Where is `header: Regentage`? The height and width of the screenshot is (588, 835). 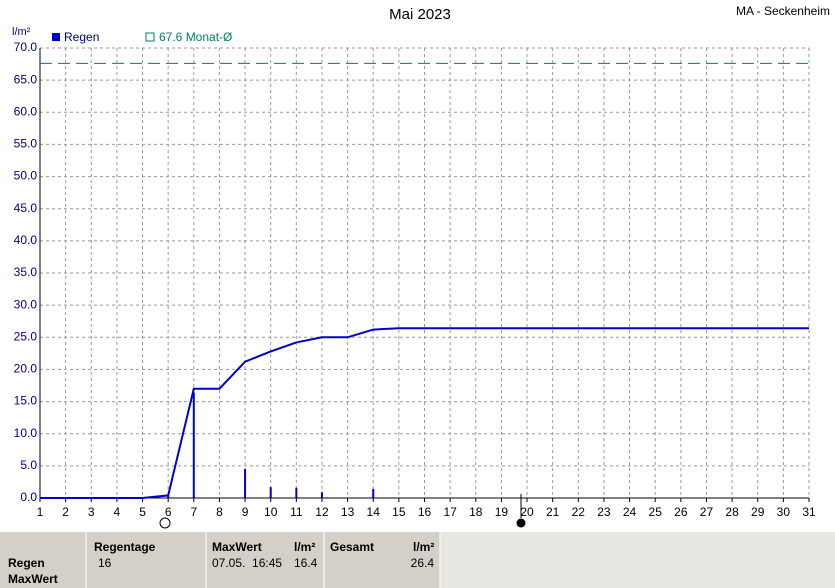
header: Regentage is located at coordinates (125, 547).